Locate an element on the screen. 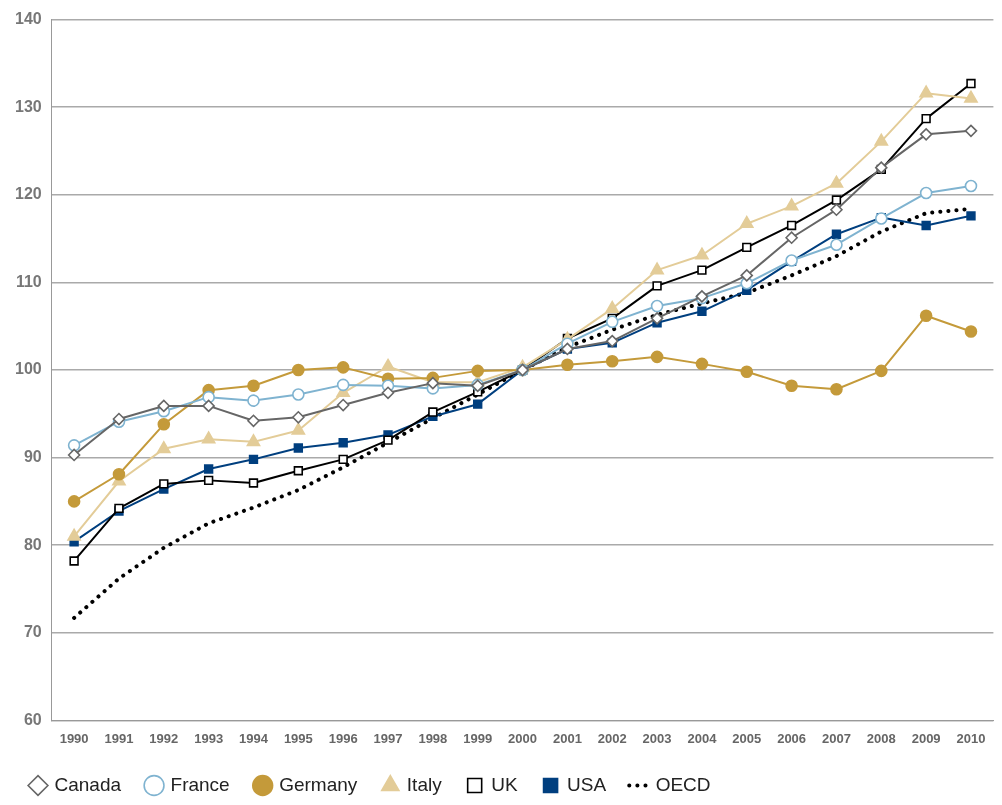 This screenshot has width=1002, height=805. x-tick-label: 1991 is located at coordinates (119, 738).